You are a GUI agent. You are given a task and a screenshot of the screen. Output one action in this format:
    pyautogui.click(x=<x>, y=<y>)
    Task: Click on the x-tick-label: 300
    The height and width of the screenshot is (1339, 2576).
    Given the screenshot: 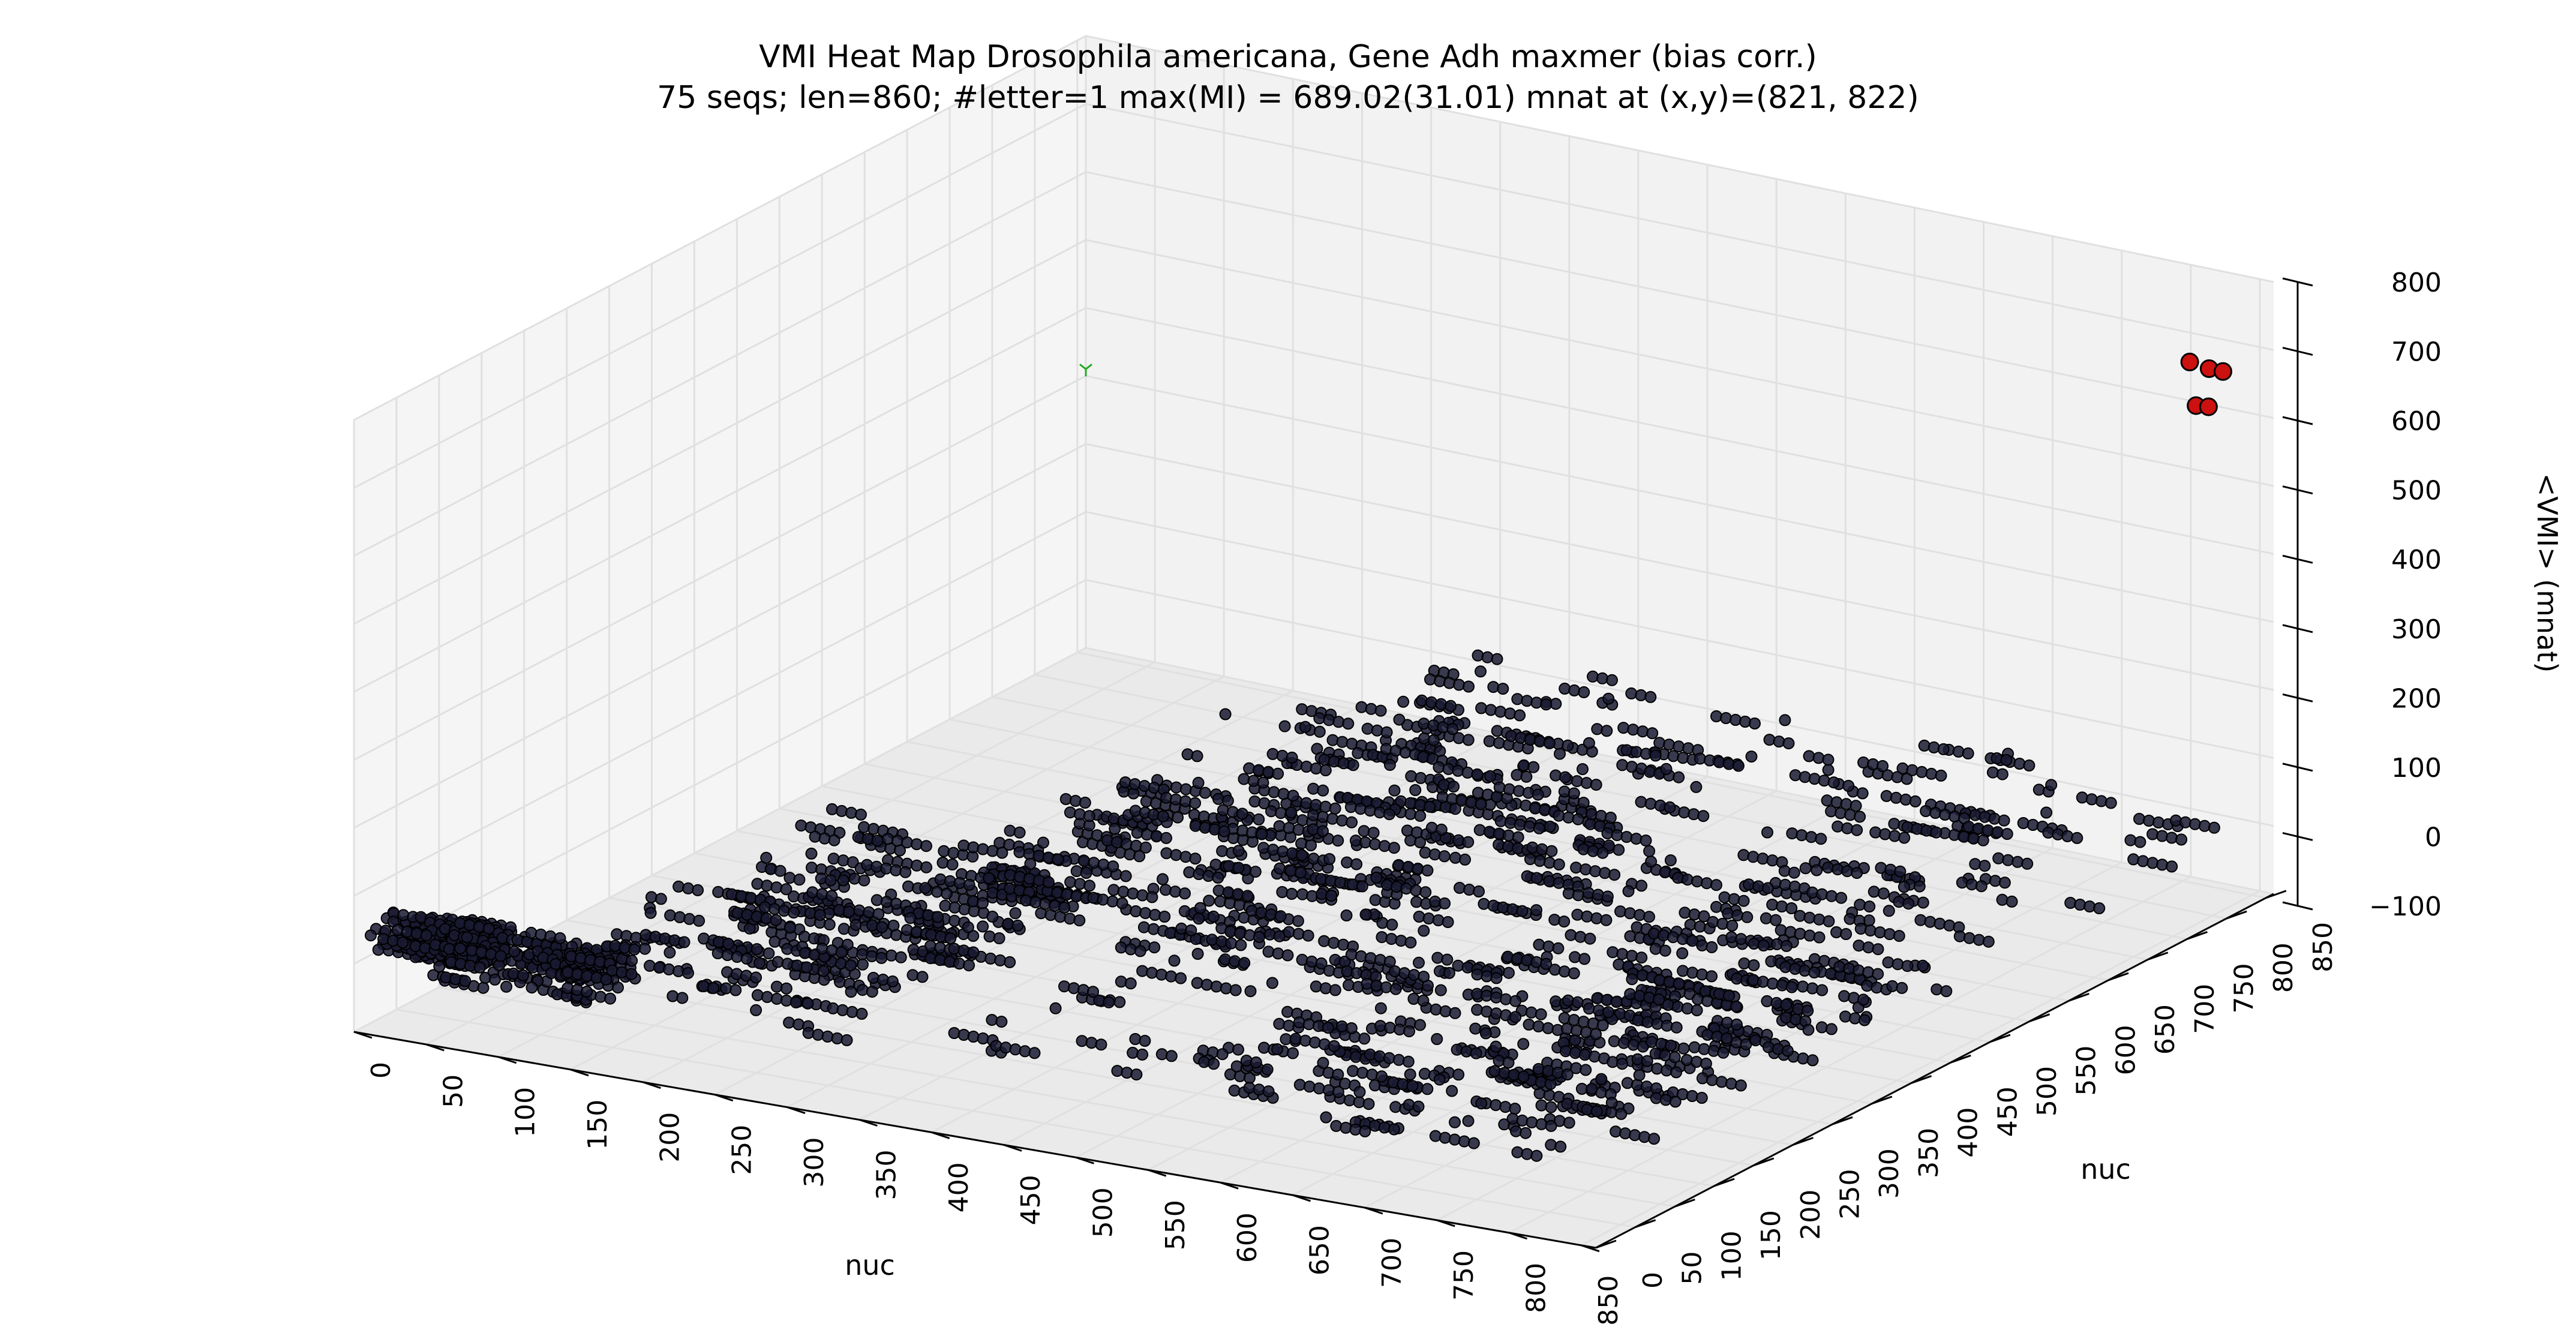 What is the action you would take?
    pyautogui.click(x=815, y=1162)
    